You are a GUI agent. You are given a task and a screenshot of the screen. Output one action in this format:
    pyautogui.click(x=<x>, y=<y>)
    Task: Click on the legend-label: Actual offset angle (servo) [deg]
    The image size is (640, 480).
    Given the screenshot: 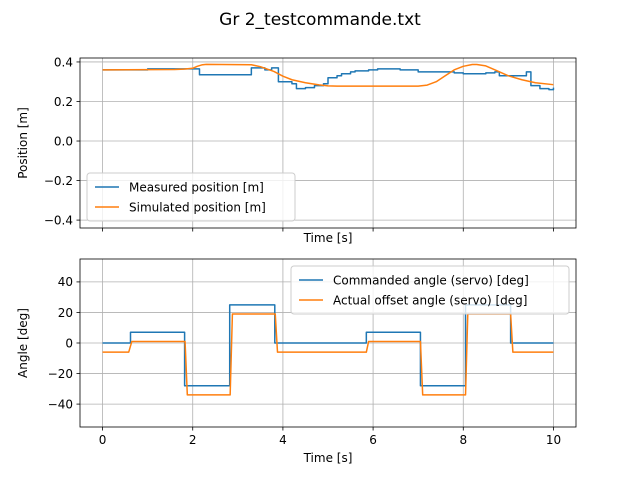 What is the action you would take?
    pyautogui.click(x=430, y=300)
    